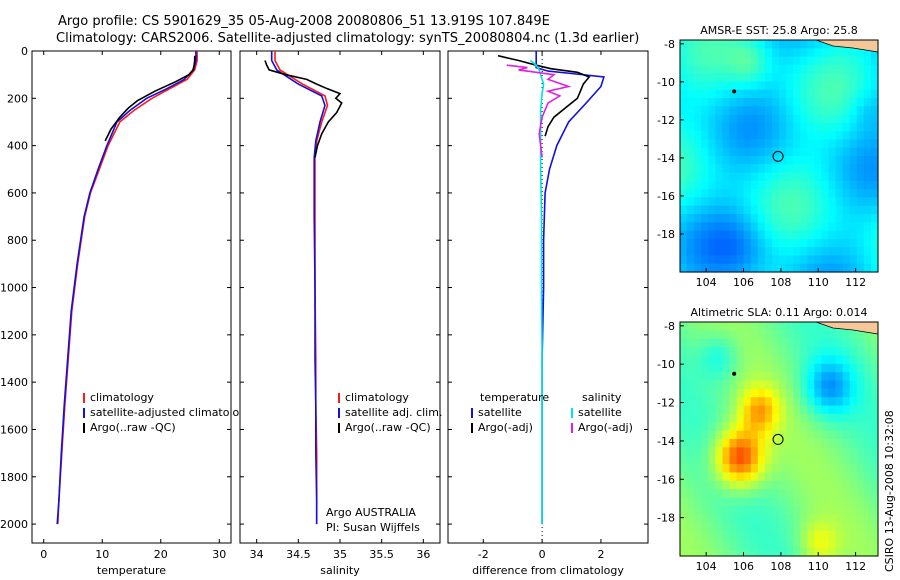 Image resolution: width=900 pixels, height=580 pixels. Describe the element at coordinates (666, 158) in the screenshot. I see `sst-map-ytick-label: -14` at that location.